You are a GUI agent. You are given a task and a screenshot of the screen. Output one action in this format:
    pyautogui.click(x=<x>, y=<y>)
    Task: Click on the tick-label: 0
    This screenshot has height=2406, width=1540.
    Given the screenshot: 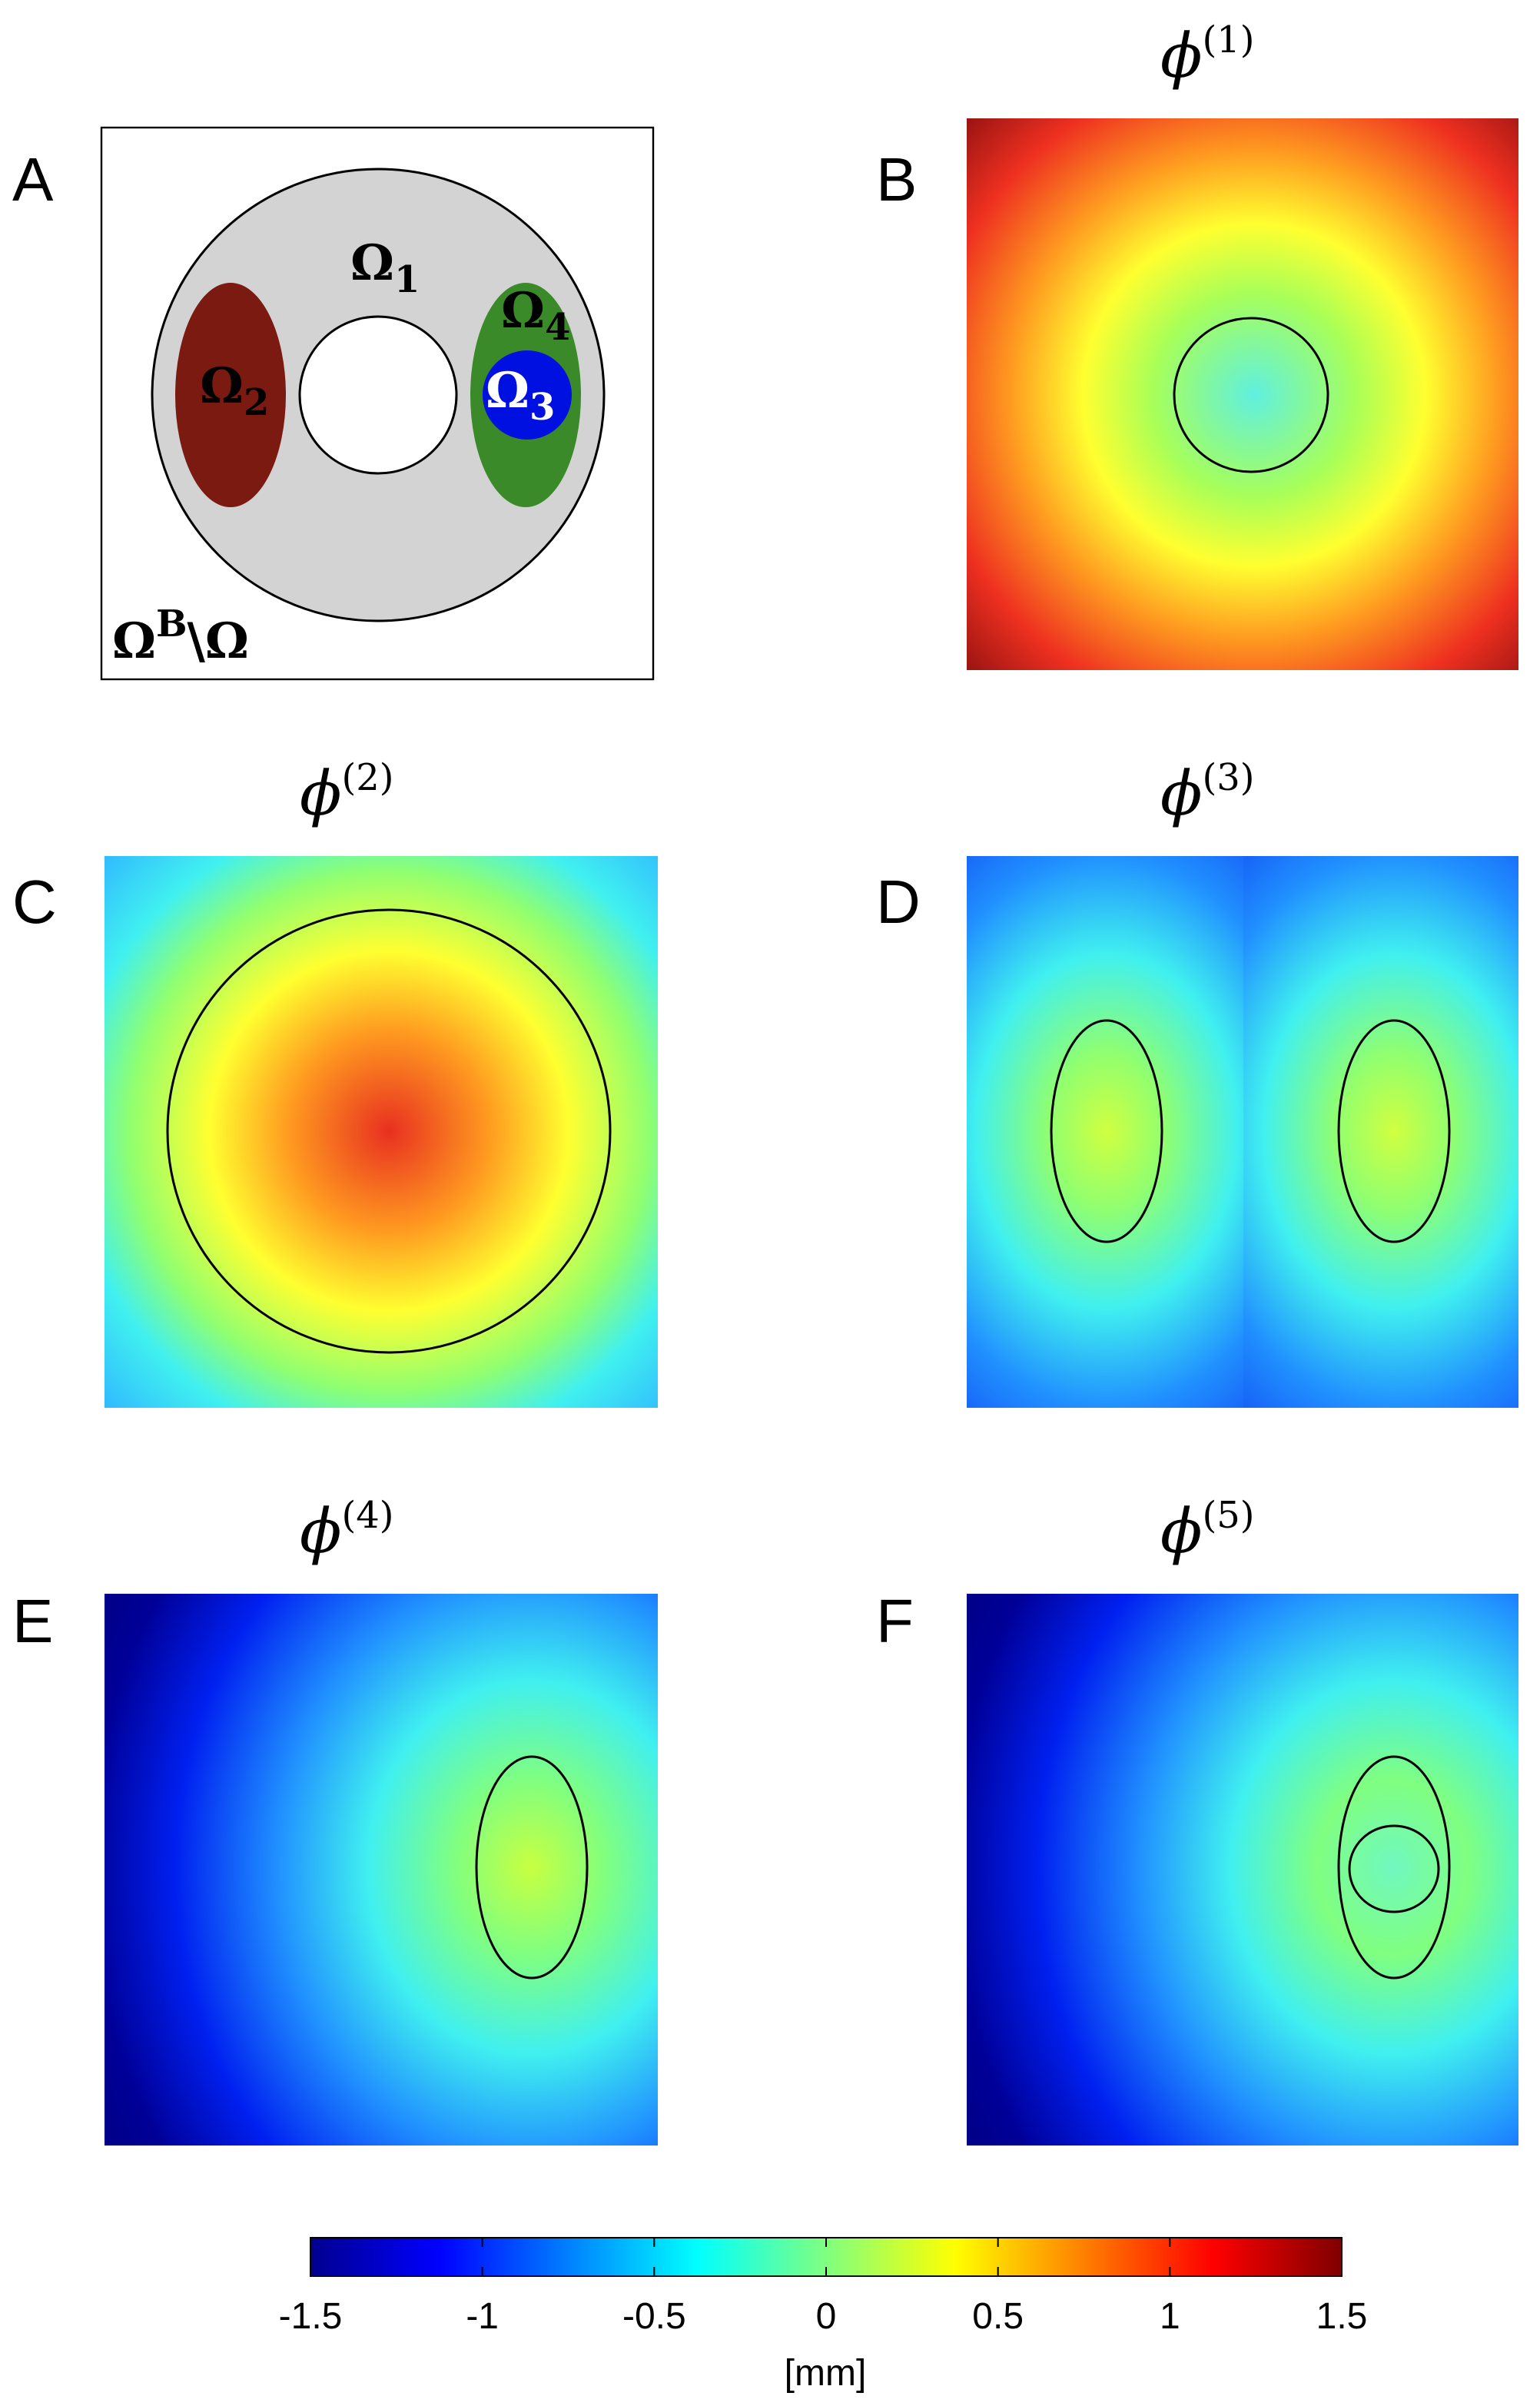 What is the action you would take?
    pyautogui.click(x=826, y=2316)
    